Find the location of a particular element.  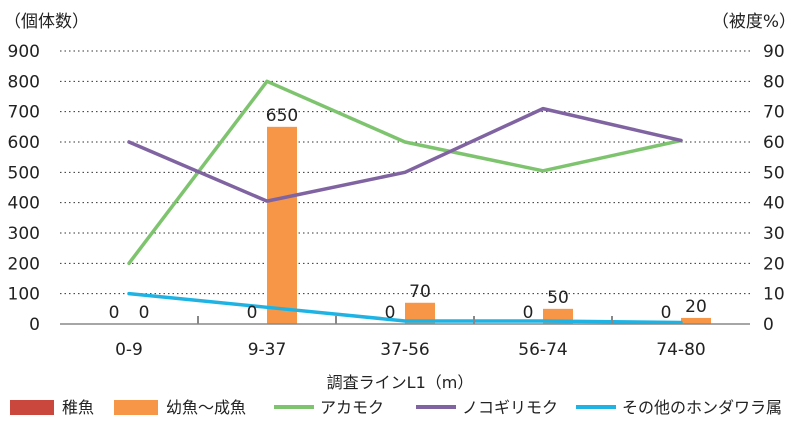

right-tick-label: 10 is located at coordinates (774, 295).